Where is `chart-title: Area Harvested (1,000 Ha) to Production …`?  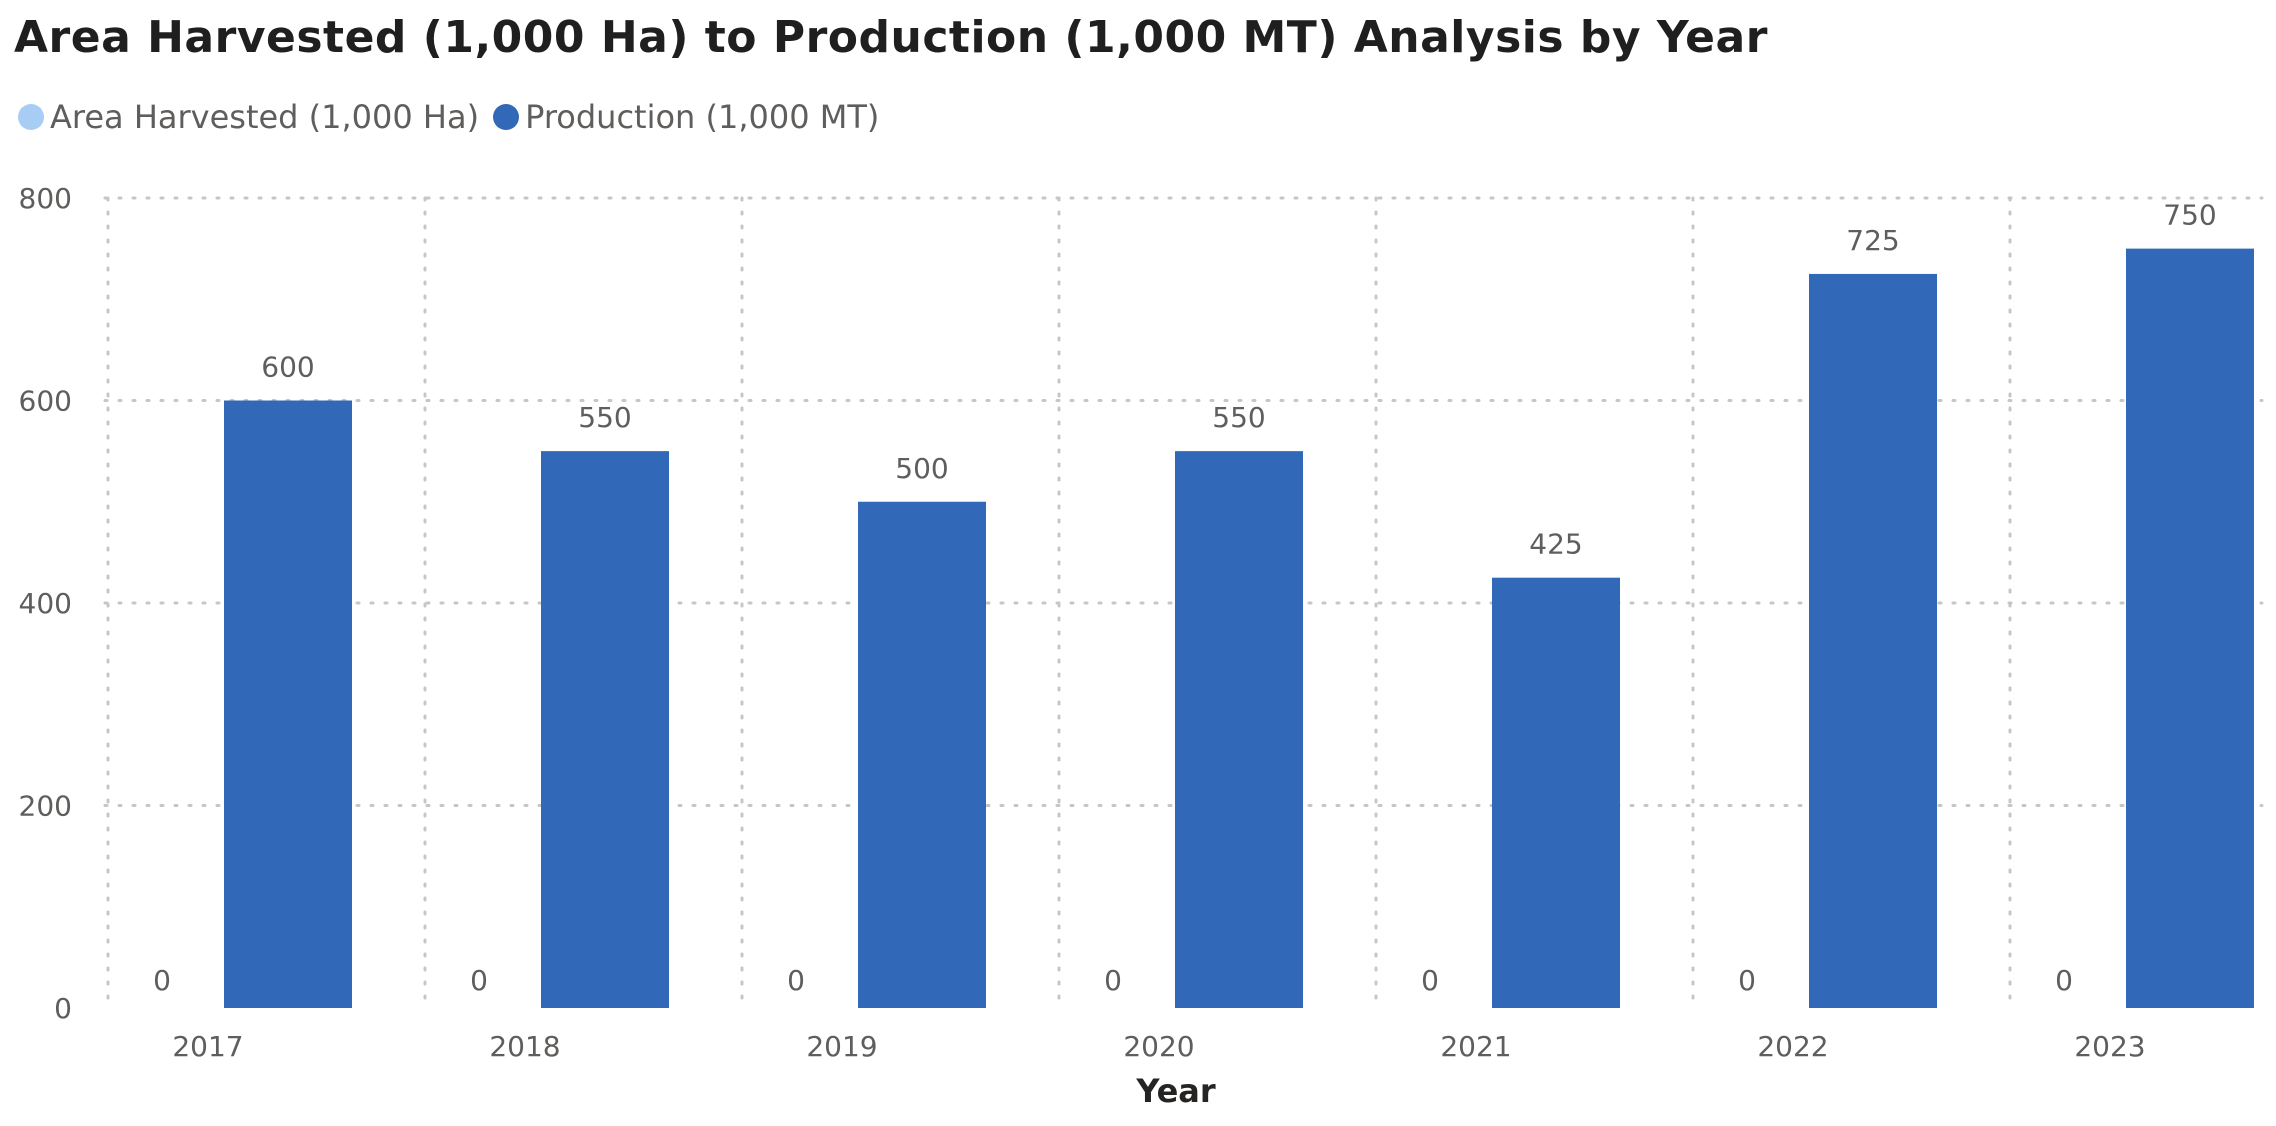 chart-title: Area Harvested (1,000 Ha) to Production … is located at coordinates (891, 37).